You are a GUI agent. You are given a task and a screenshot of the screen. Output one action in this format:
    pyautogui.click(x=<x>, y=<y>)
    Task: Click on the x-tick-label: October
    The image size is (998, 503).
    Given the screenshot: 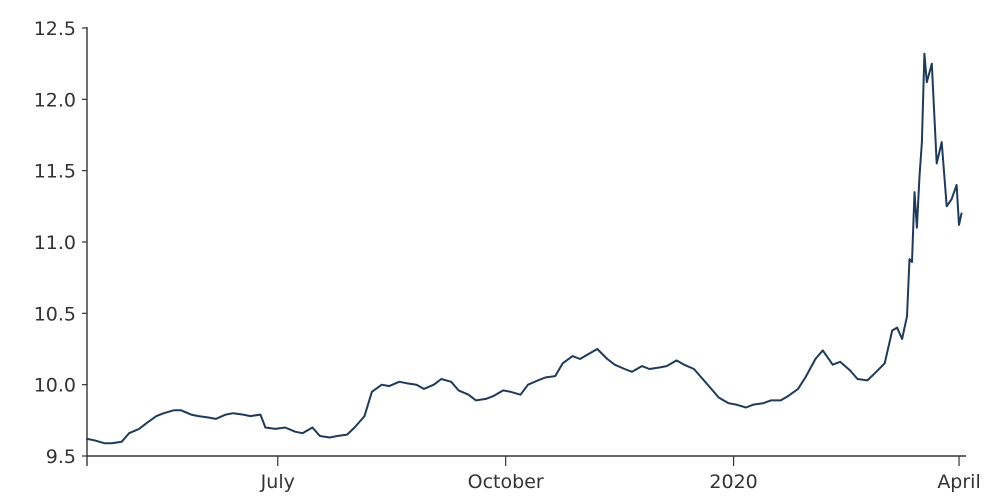 What is the action you would take?
    pyautogui.click(x=506, y=482)
    